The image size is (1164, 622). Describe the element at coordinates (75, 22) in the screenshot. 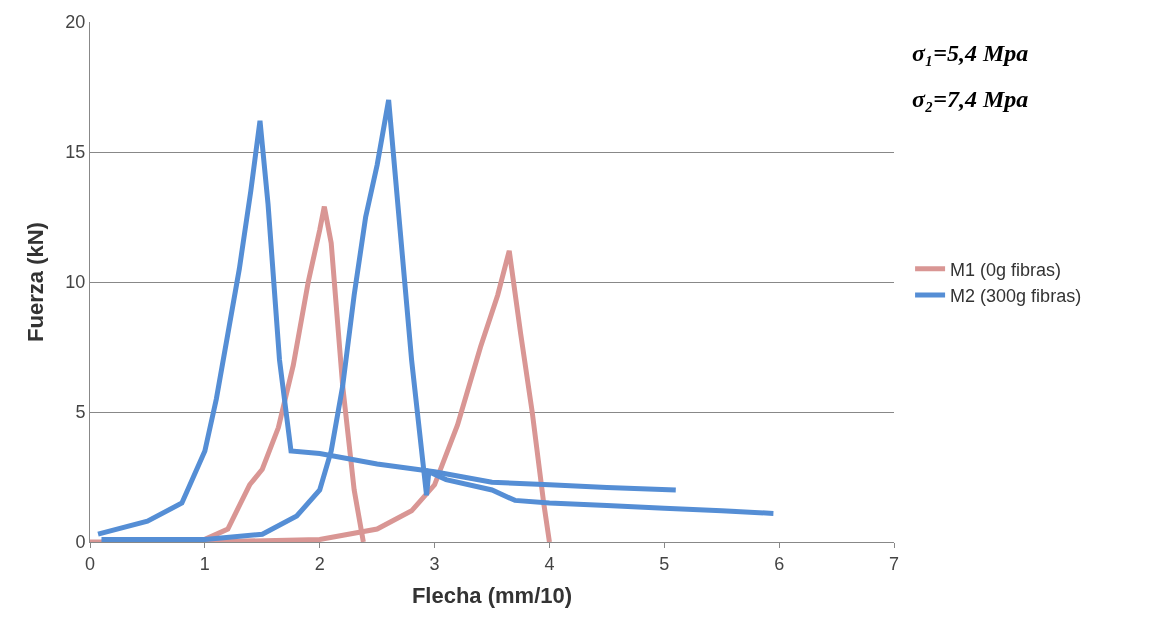

I see `y-tick-label: 20` at that location.